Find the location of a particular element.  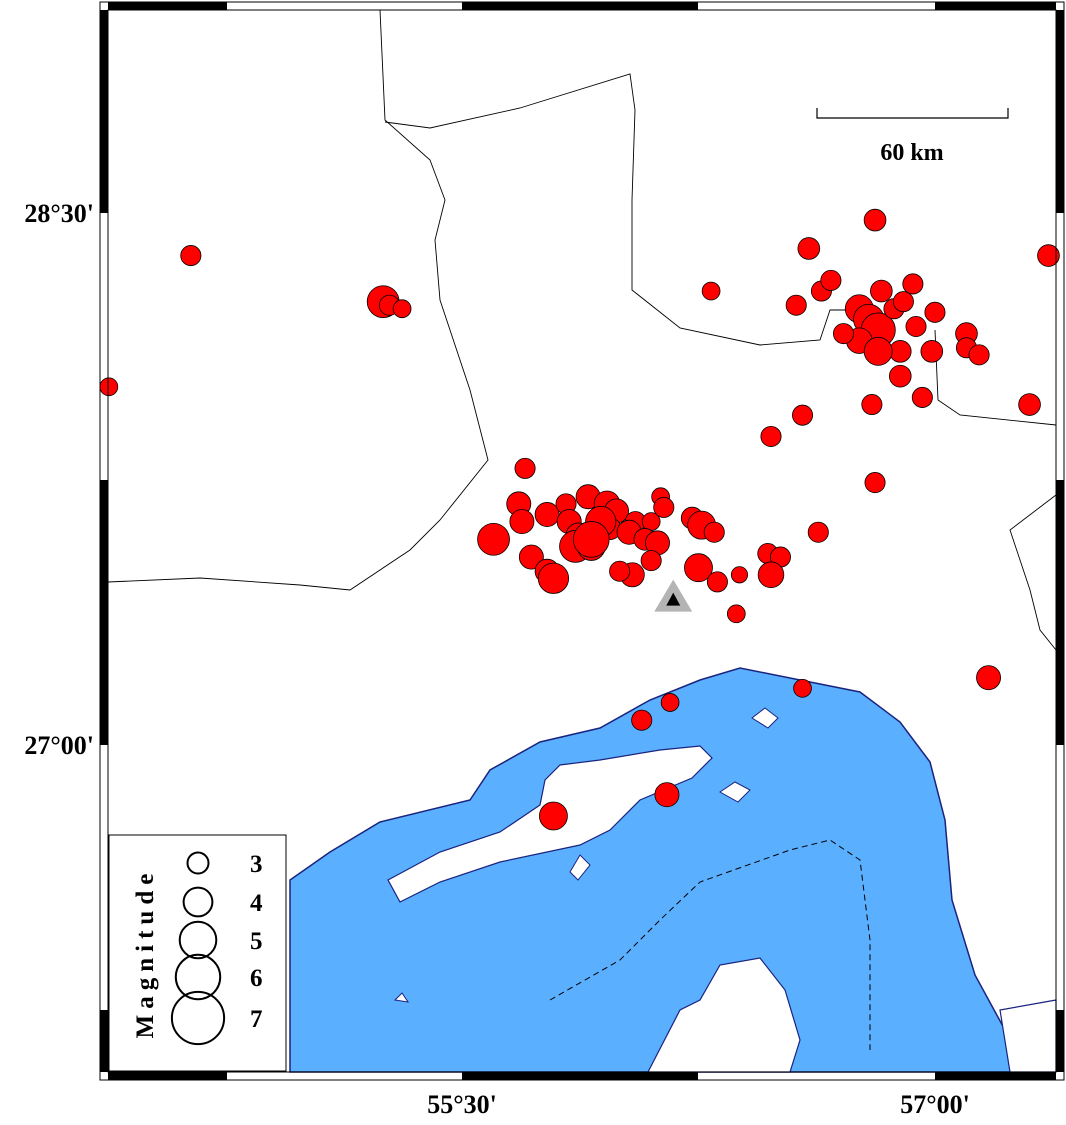

east-coast-land is located at coordinates (1028, 1036).